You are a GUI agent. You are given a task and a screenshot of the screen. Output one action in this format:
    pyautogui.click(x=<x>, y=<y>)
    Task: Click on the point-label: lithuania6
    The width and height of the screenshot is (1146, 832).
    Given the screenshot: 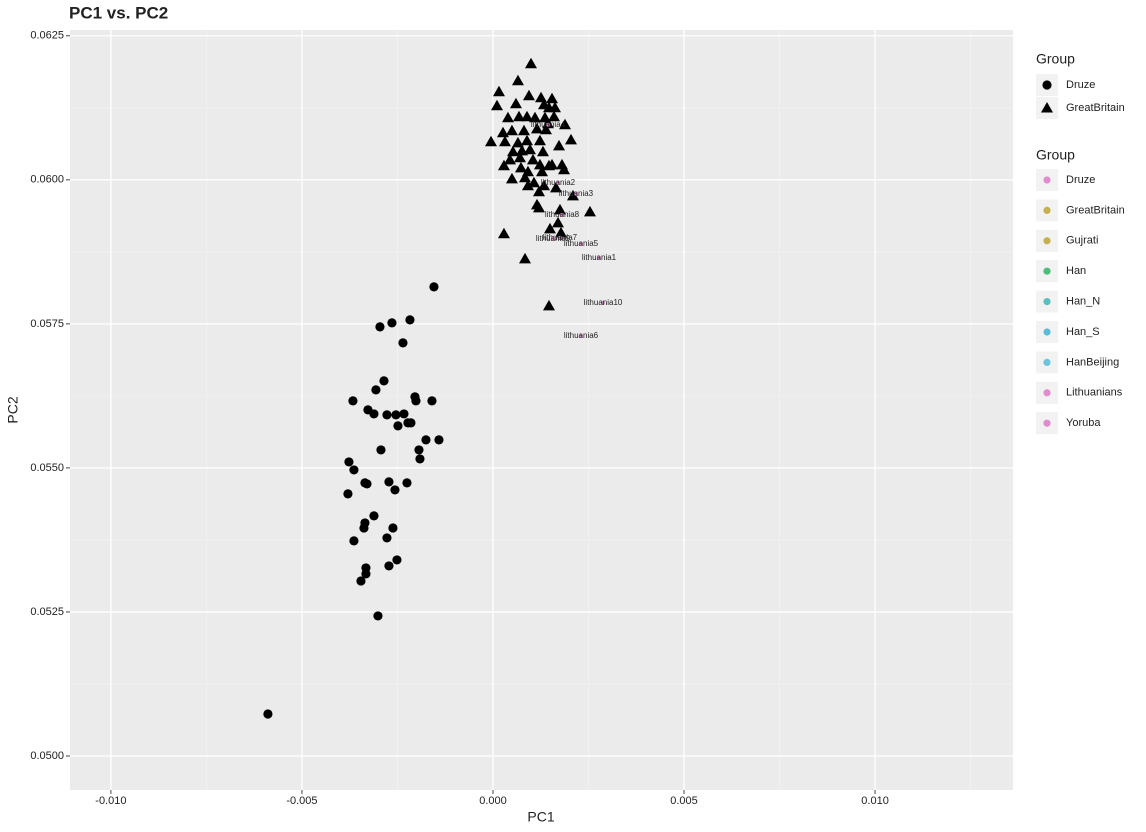 What is the action you would take?
    pyautogui.click(x=581, y=335)
    